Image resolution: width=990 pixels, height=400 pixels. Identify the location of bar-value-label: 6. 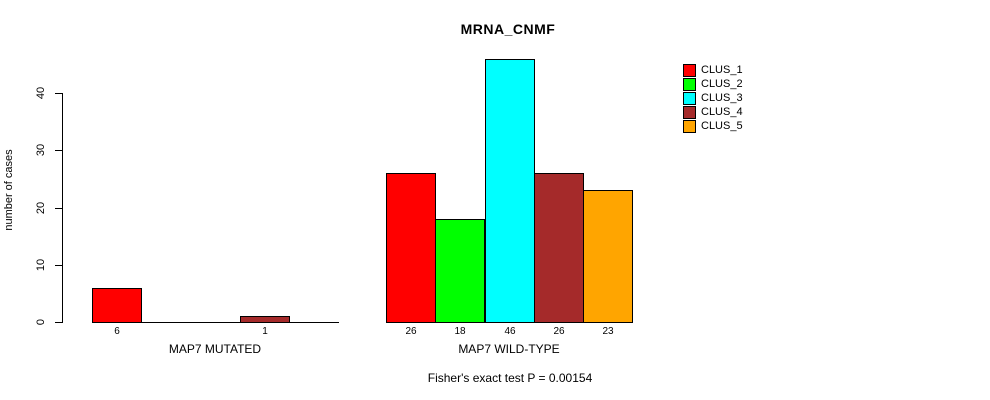
(117, 331).